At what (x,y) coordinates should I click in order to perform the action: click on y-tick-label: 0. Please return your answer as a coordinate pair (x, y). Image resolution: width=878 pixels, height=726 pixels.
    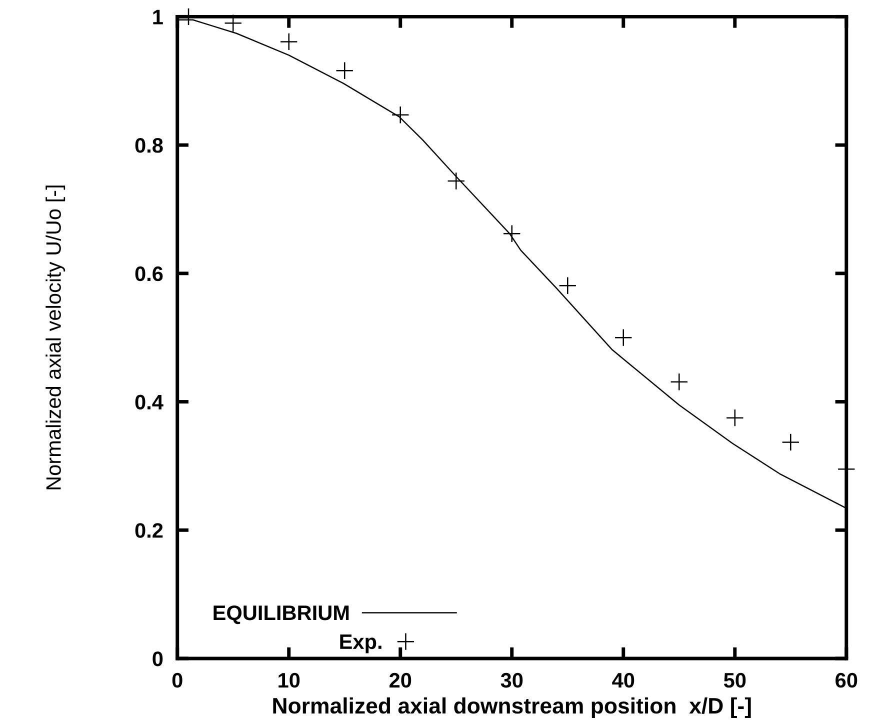
    Looking at the image, I should click on (157, 658).